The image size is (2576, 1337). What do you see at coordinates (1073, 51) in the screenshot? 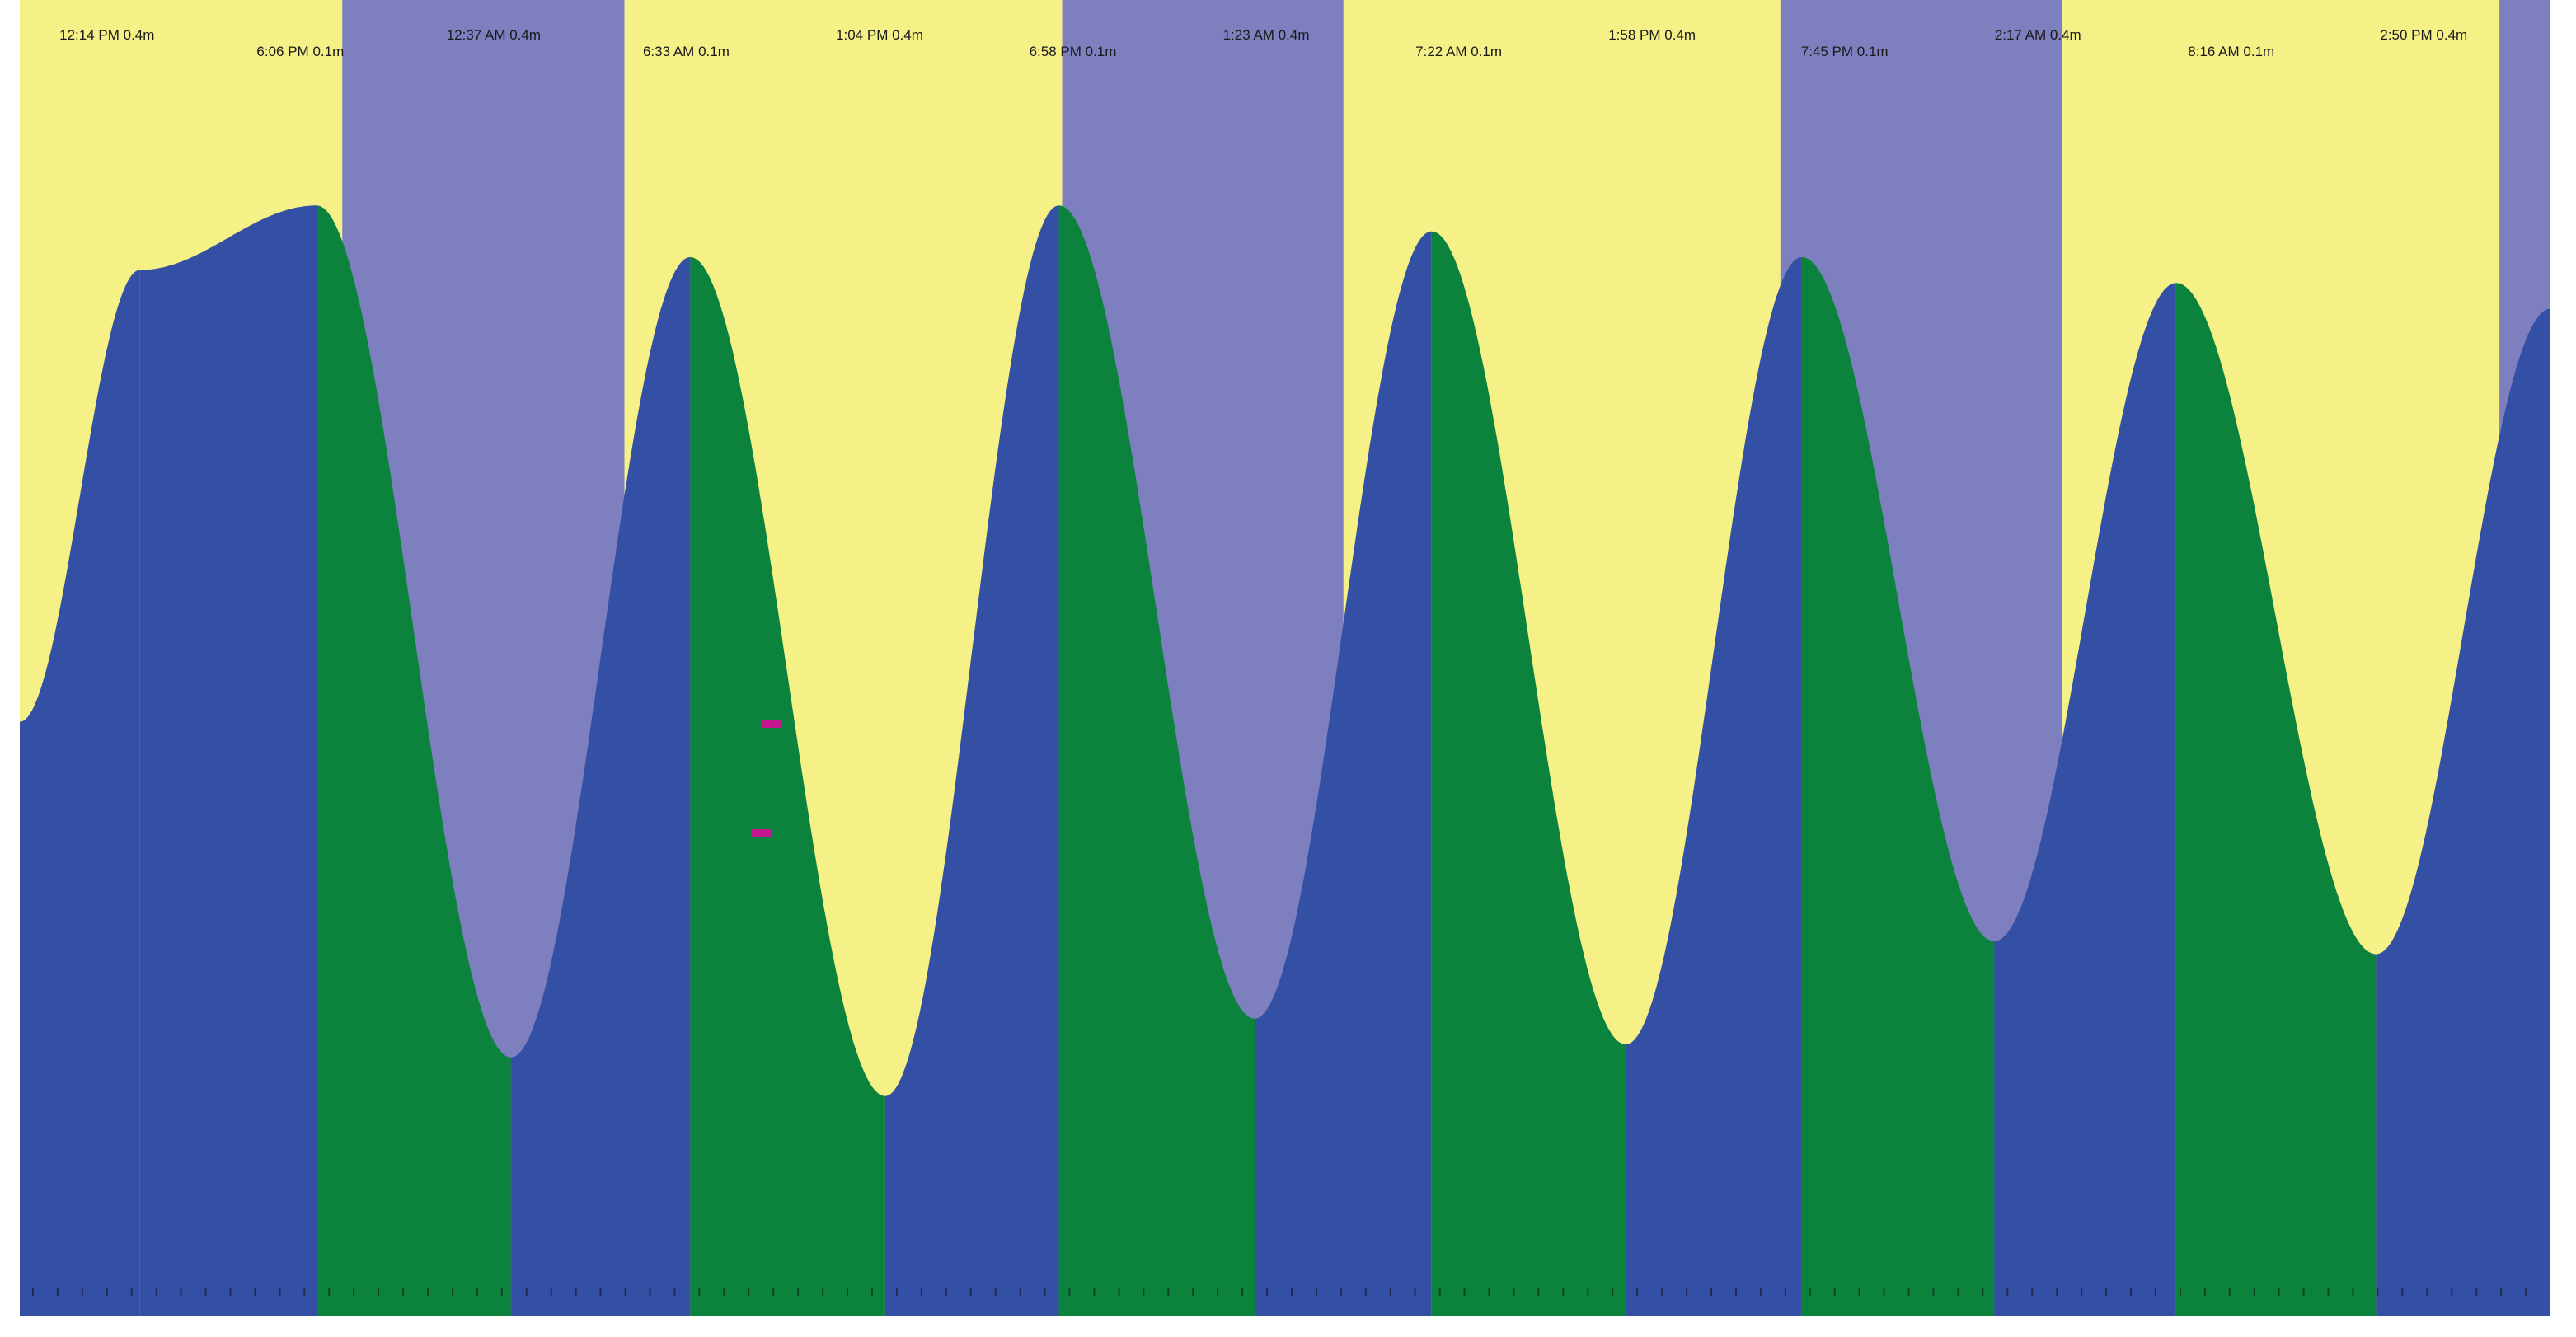
I see `extreme-label: 6:58 PM 0.1m` at bounding box center [1073, 51].